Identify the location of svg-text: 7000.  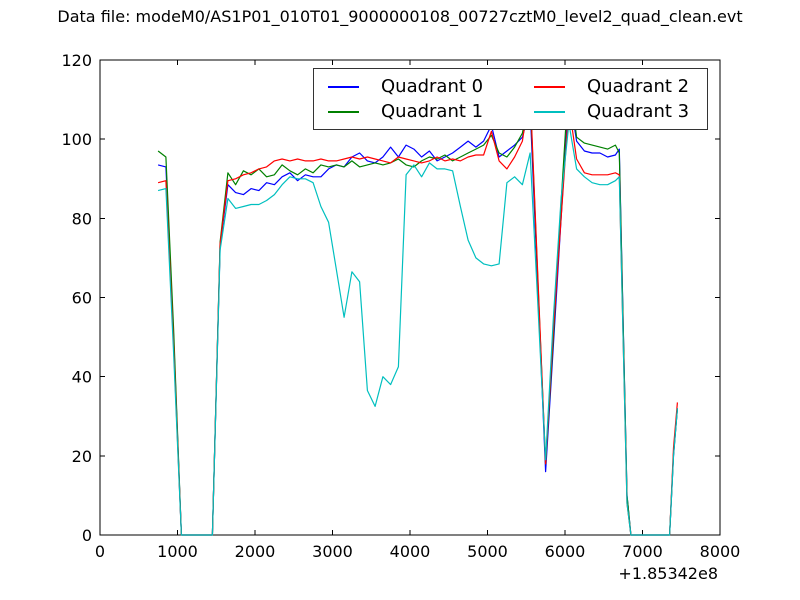
(642, 551).